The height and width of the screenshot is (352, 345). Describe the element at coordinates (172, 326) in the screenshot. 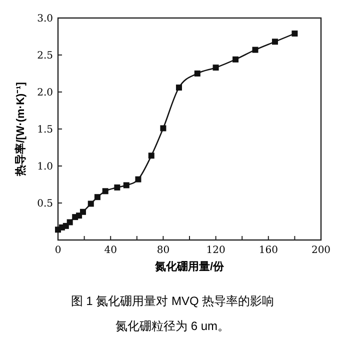

I see `text: 氮化硼粒径为 6 um。` at that location.